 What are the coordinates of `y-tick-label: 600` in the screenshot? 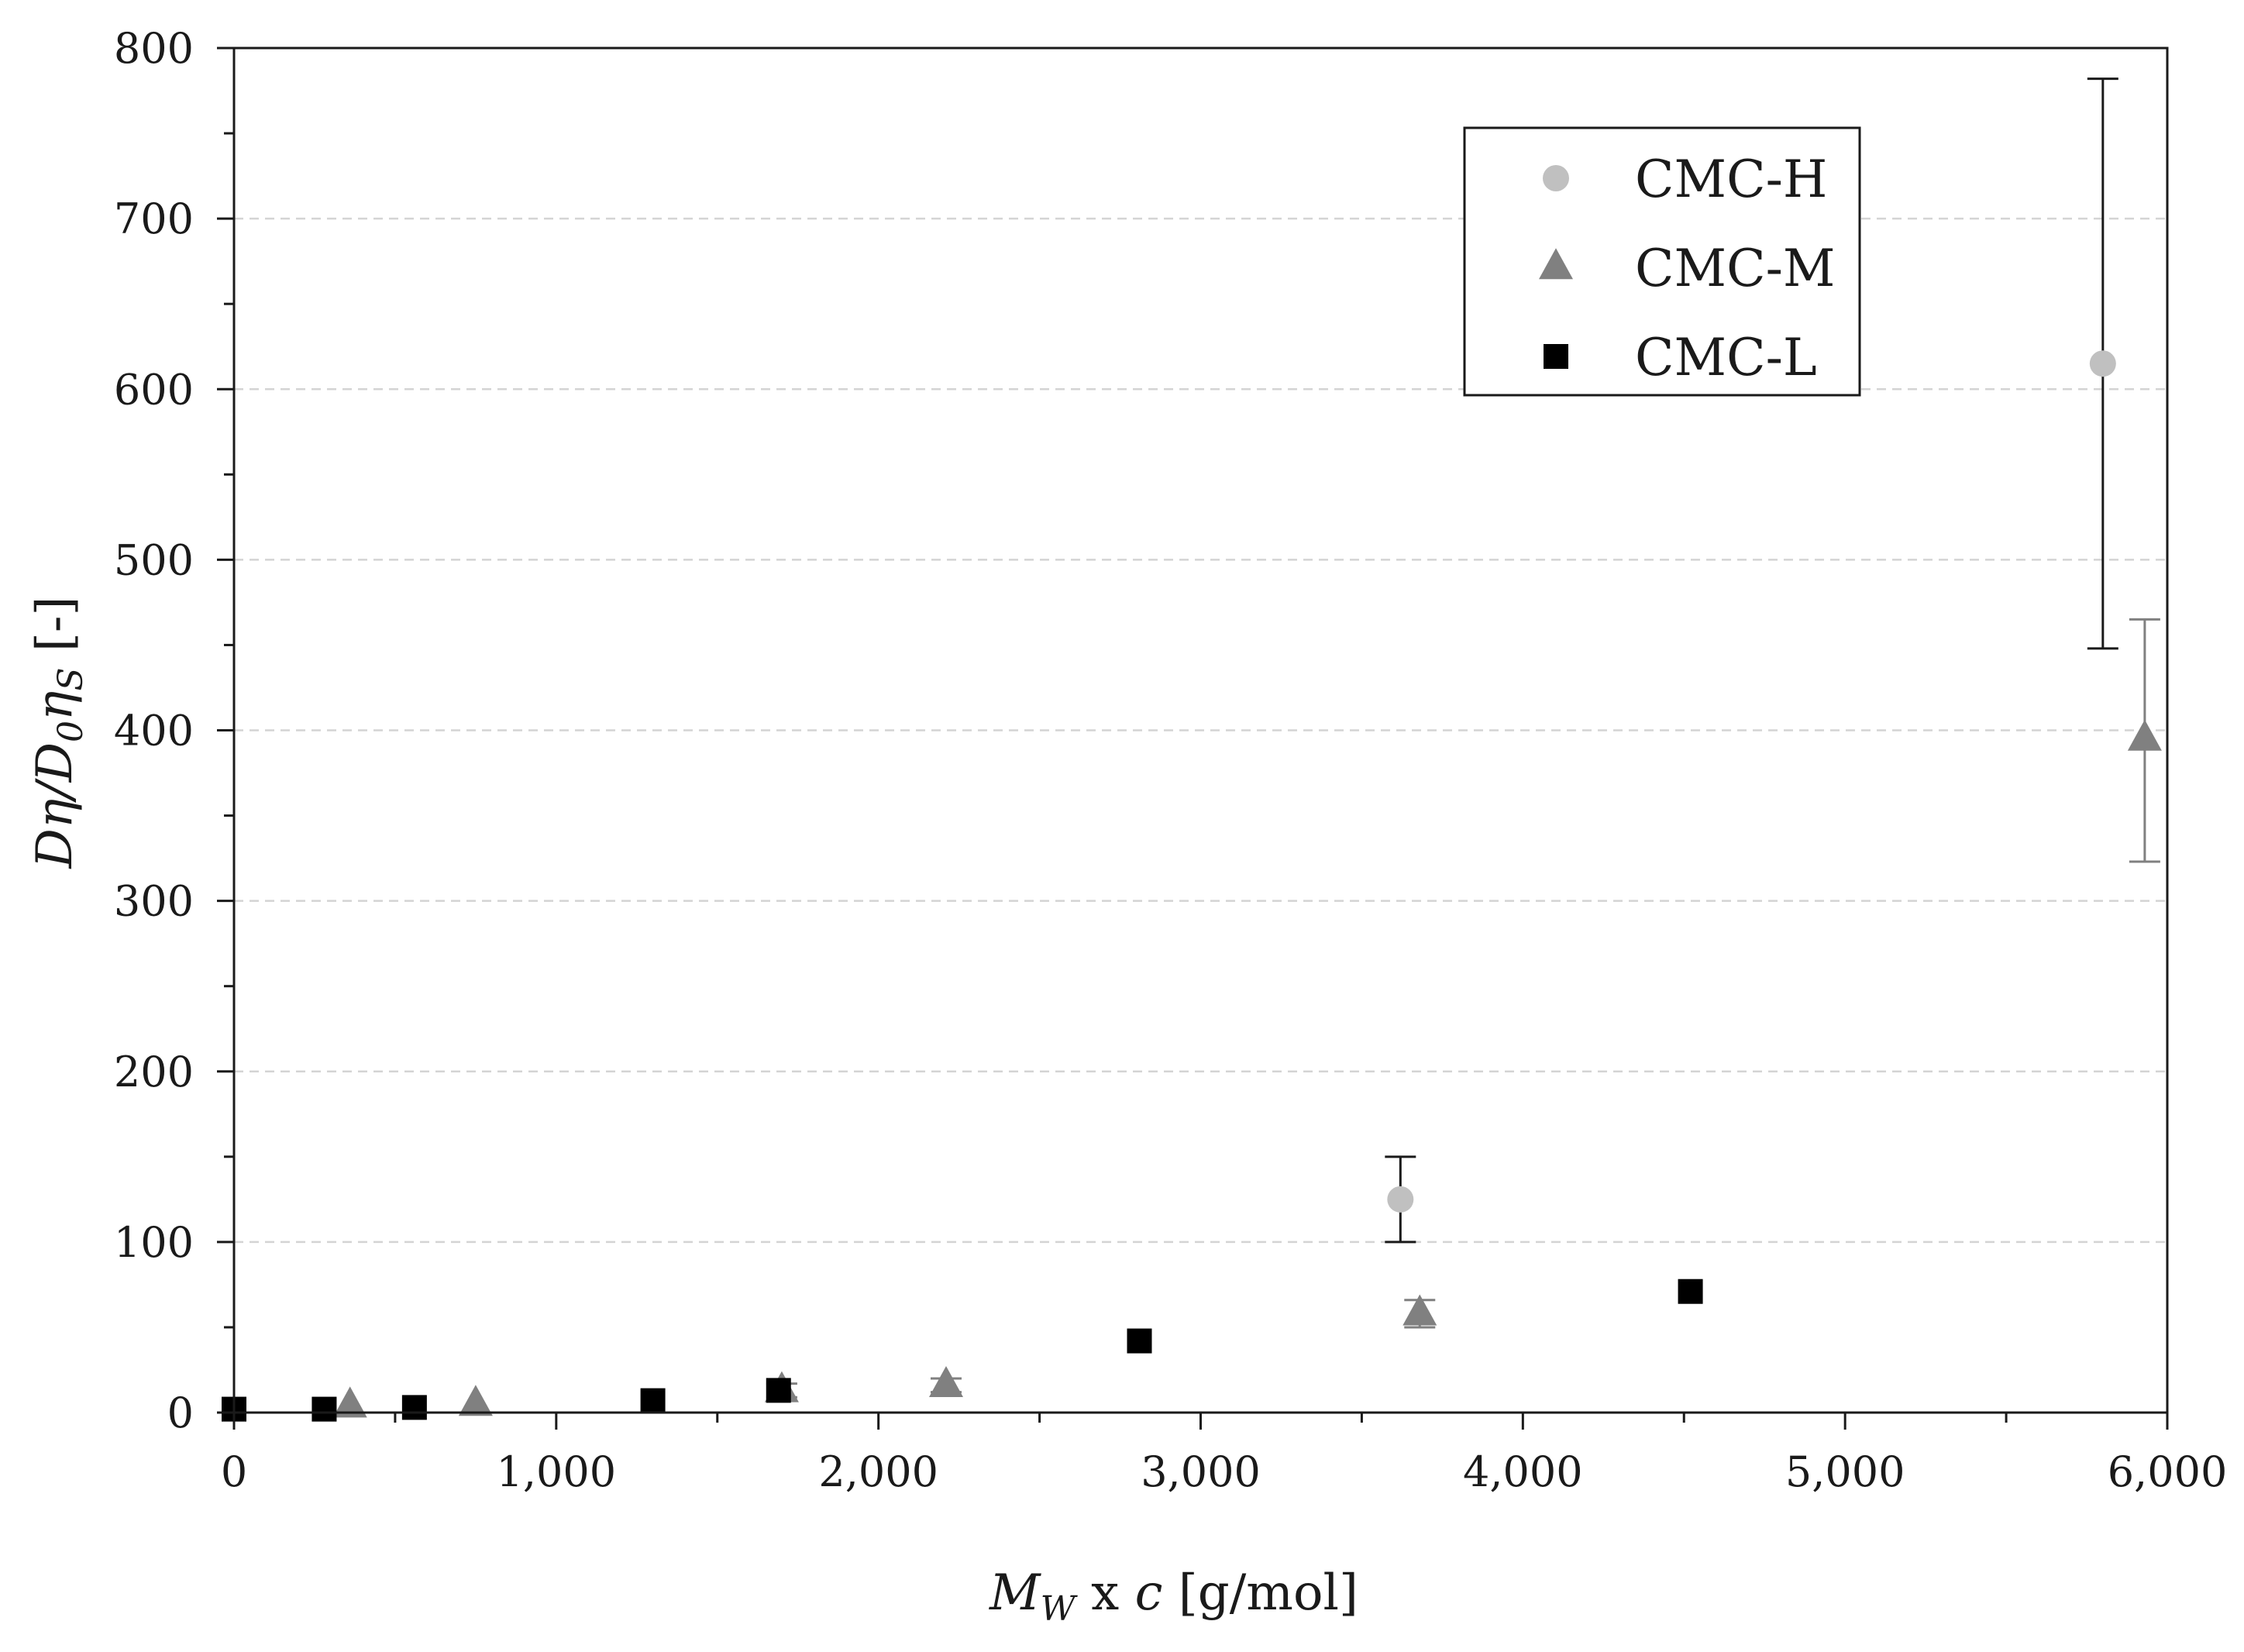 It's located at (154, 389).